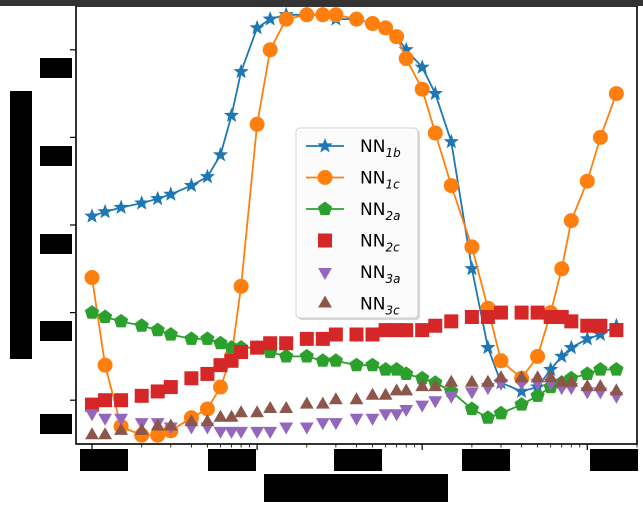 The width and height of the screenshot is (643, 510). What do you see at coordinates (380, 211) in the screenshot?
I see `legend-label-2: NN2a` at bounding box center [380, 211].